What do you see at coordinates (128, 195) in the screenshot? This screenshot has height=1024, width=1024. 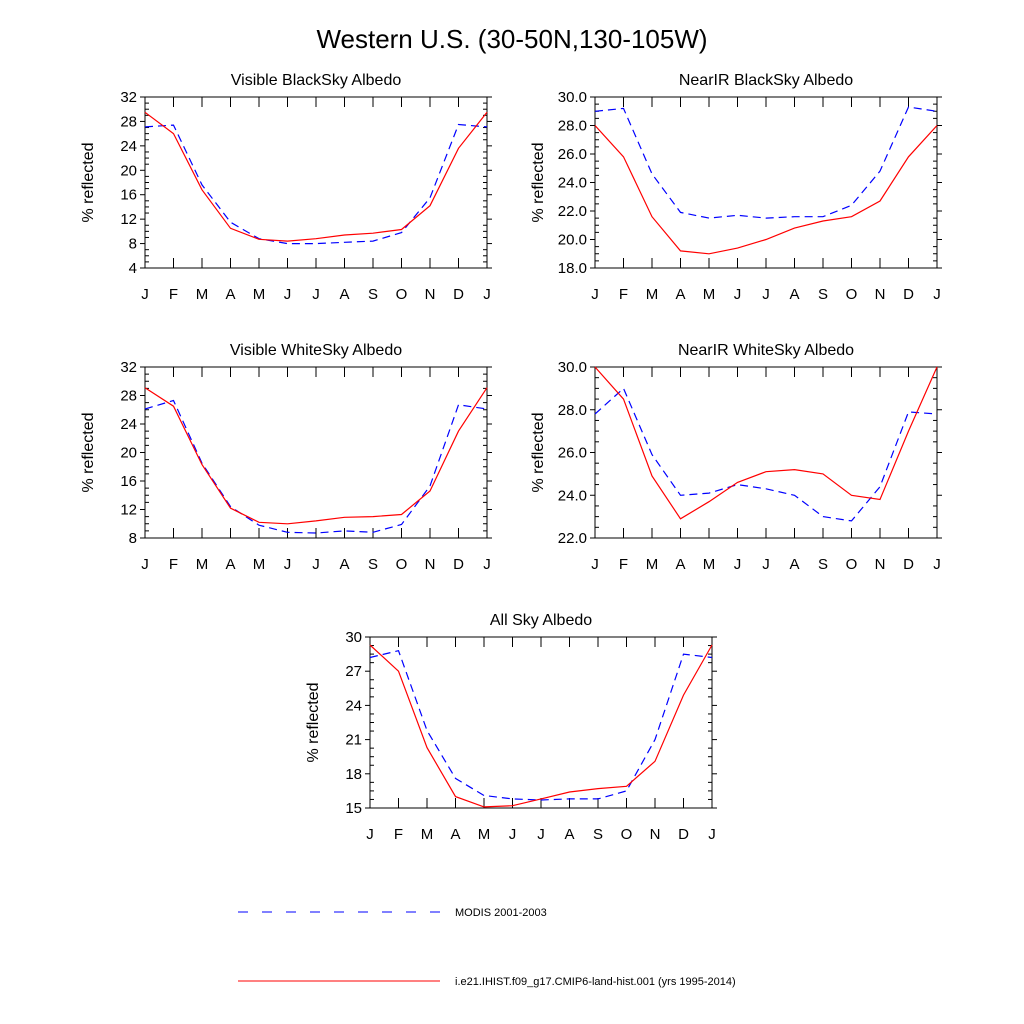 I see `y-tick-label: 16` at bounding box center [128, 195].